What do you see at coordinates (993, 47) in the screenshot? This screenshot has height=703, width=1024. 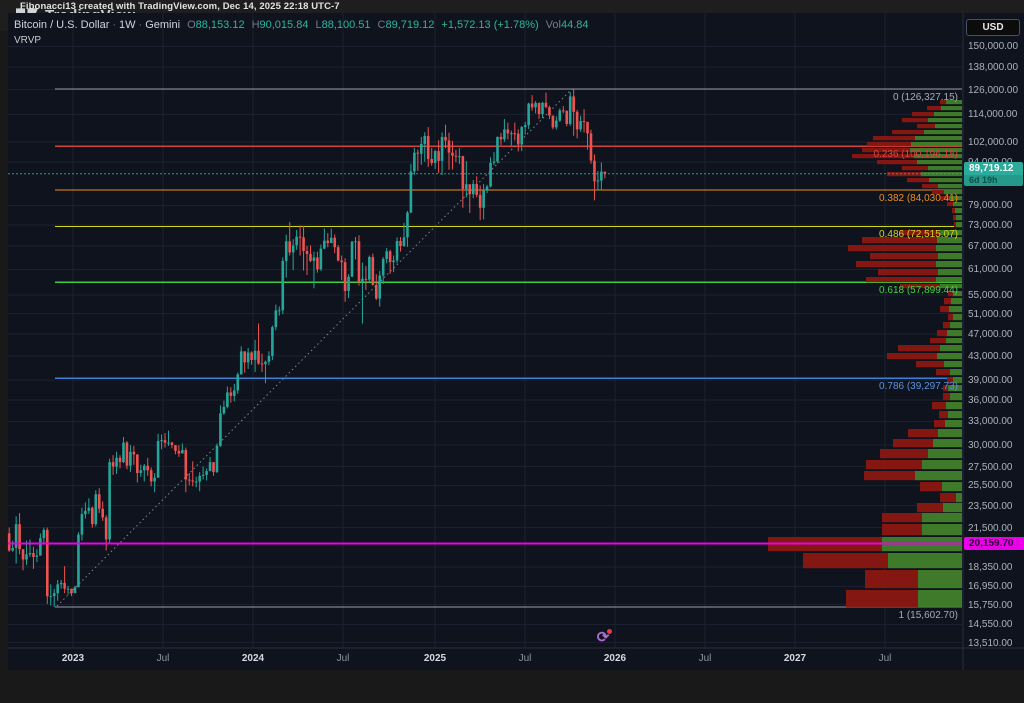 I see `price-axis-label: 150,000.00` at bounding box center [993, 47].